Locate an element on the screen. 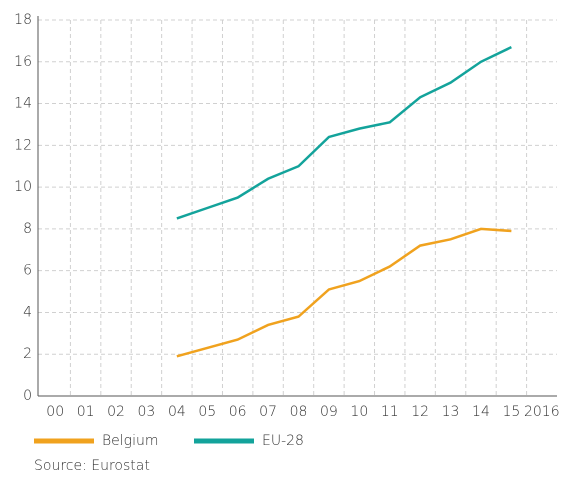  y-tick-label: 4 is located at coordinates (27, 312).